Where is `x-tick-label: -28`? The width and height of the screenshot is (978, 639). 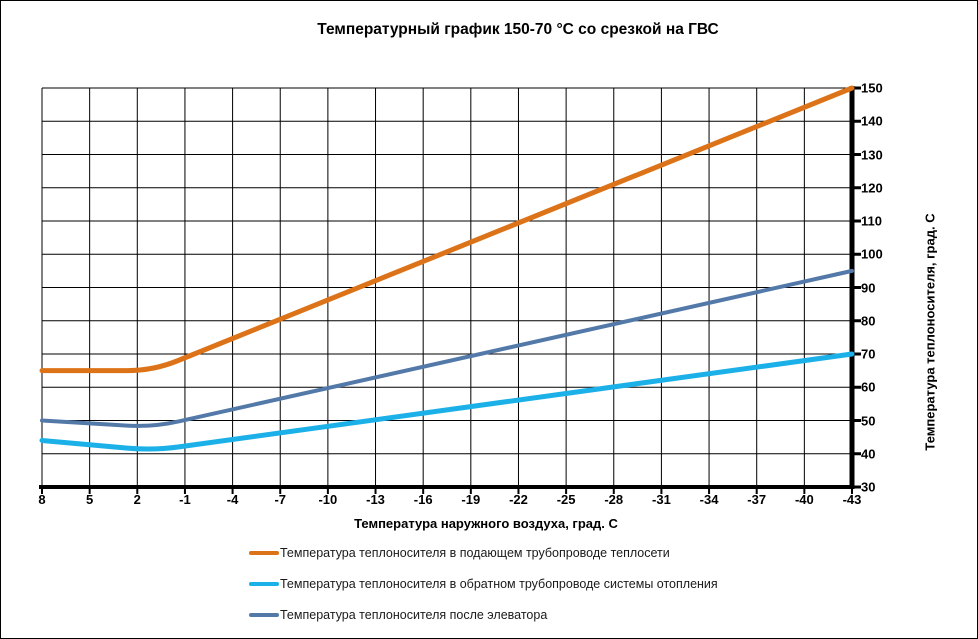
x-tick-label: -28 is located at coordinates (614, 499).